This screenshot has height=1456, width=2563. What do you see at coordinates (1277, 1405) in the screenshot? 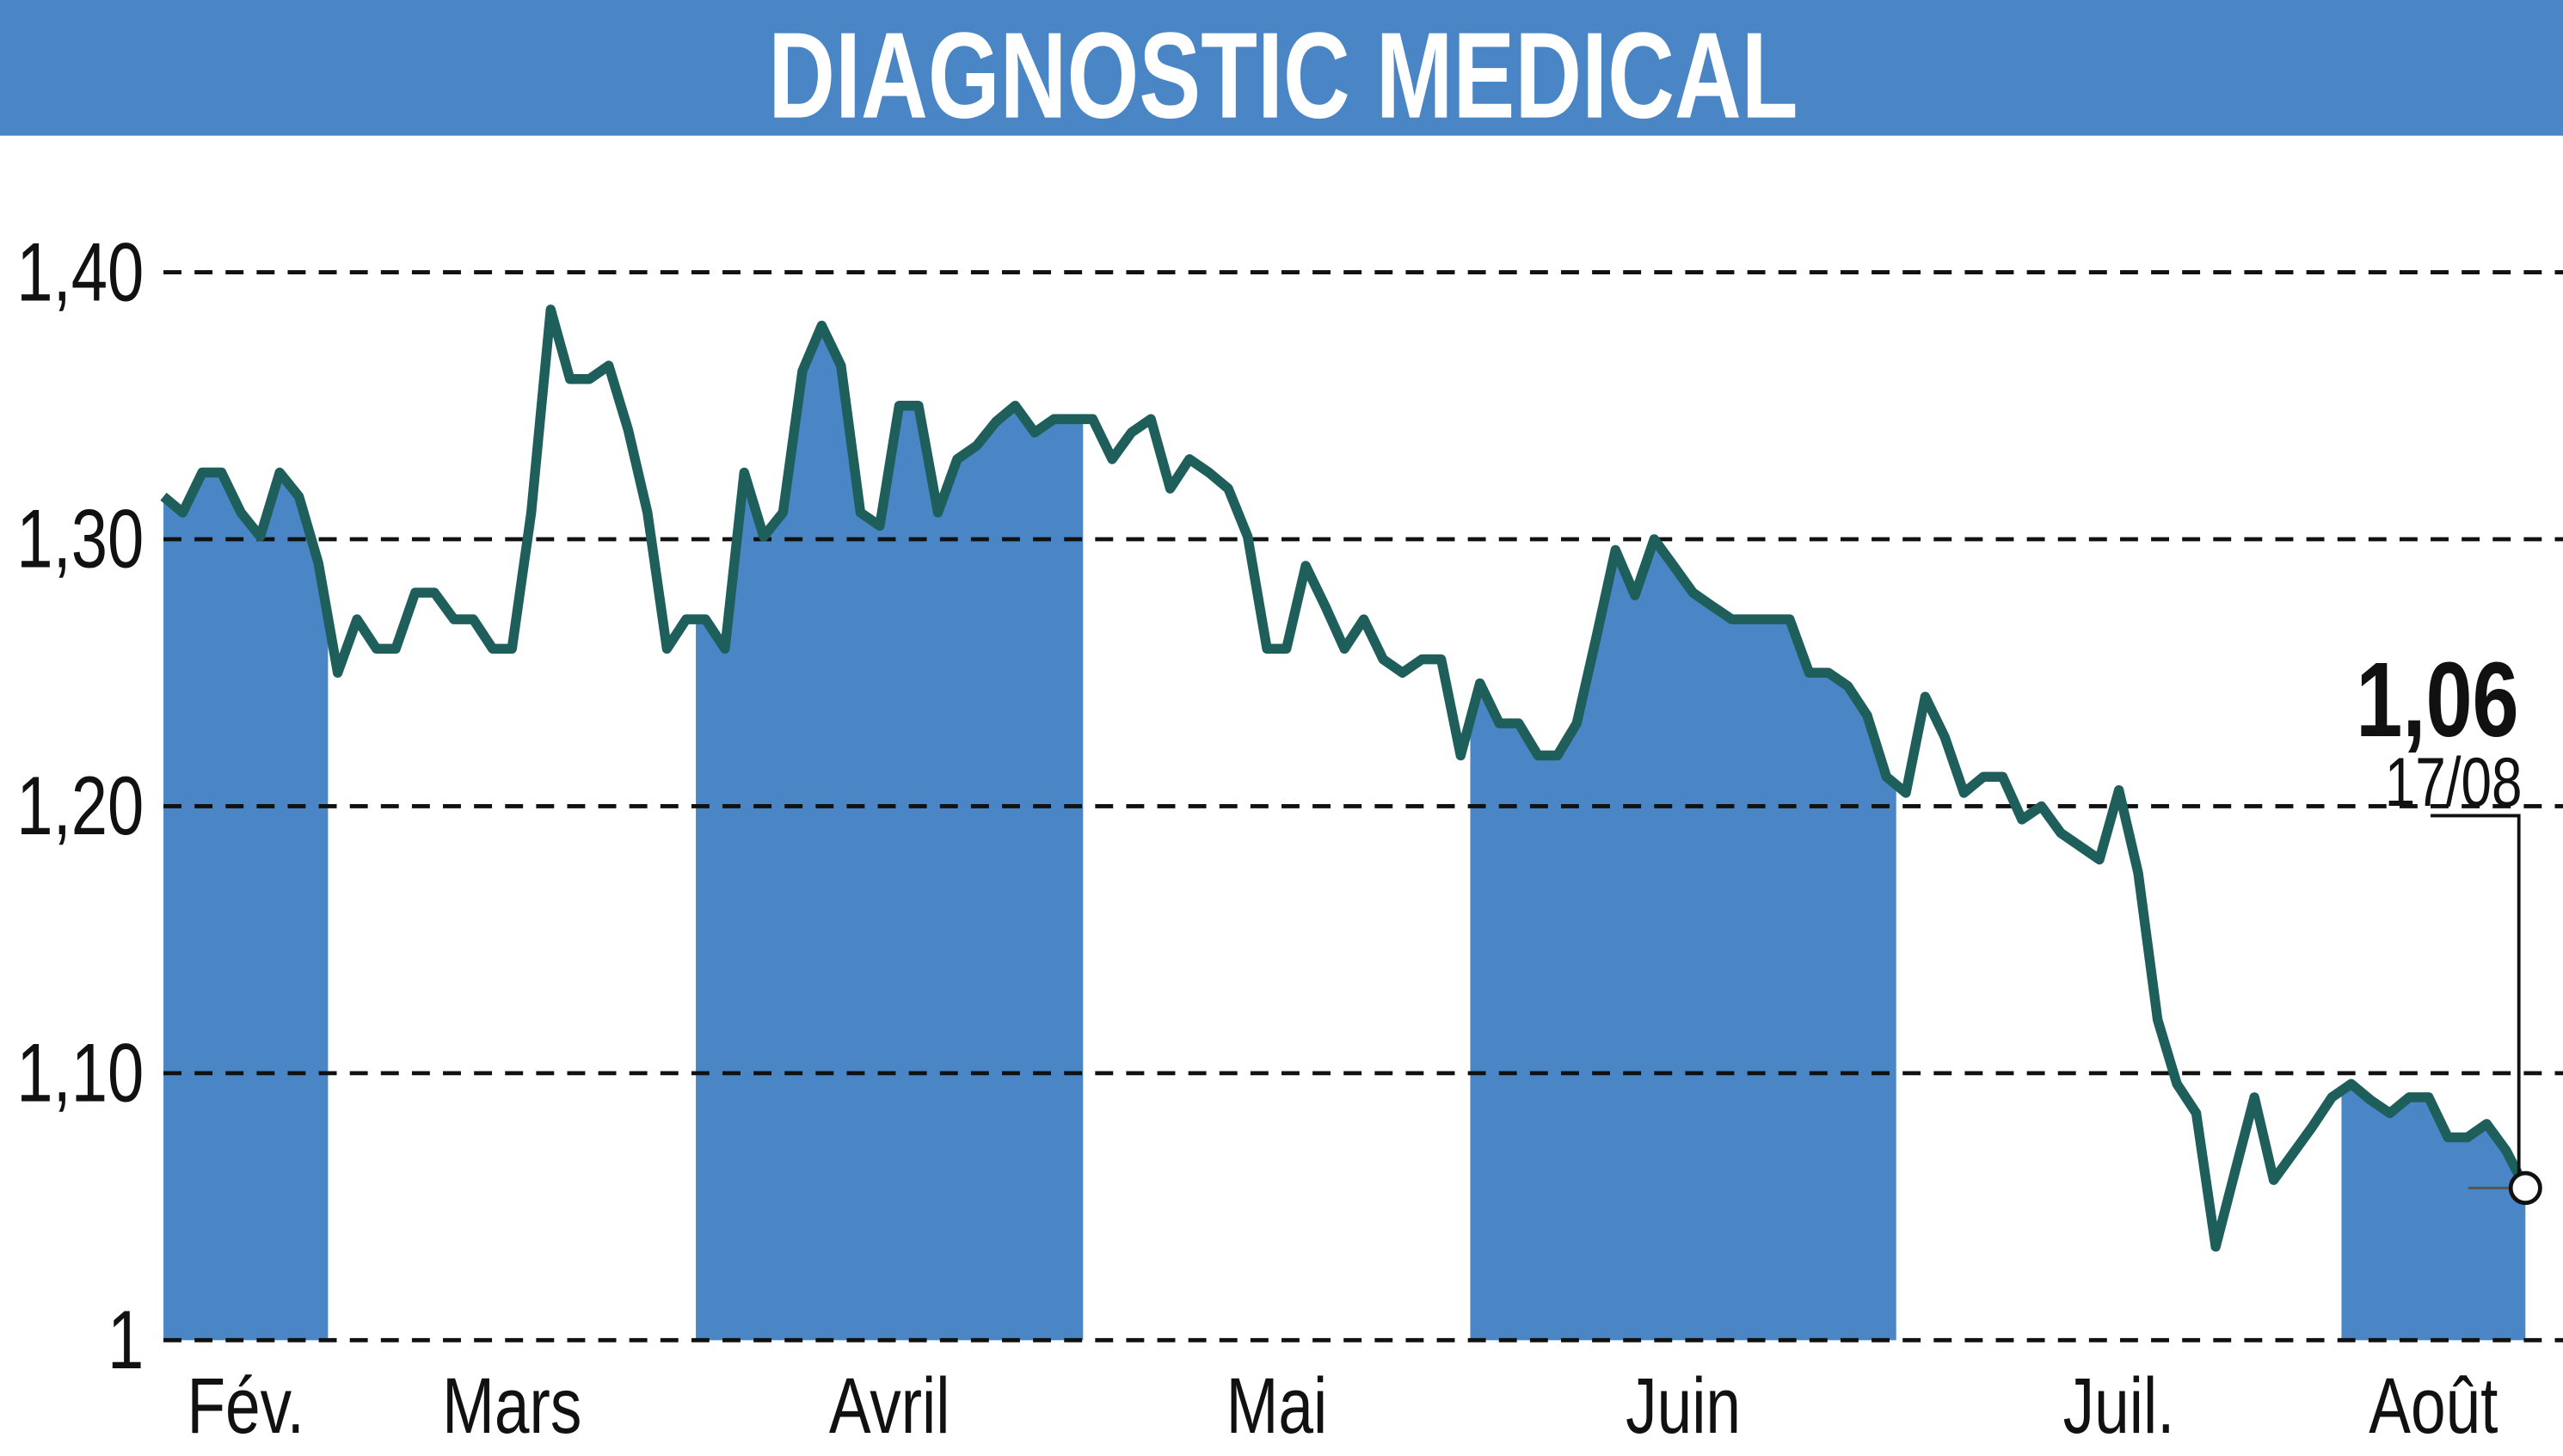
I see `x-tick-label: Mai` at bounding box center [1277, 1405].